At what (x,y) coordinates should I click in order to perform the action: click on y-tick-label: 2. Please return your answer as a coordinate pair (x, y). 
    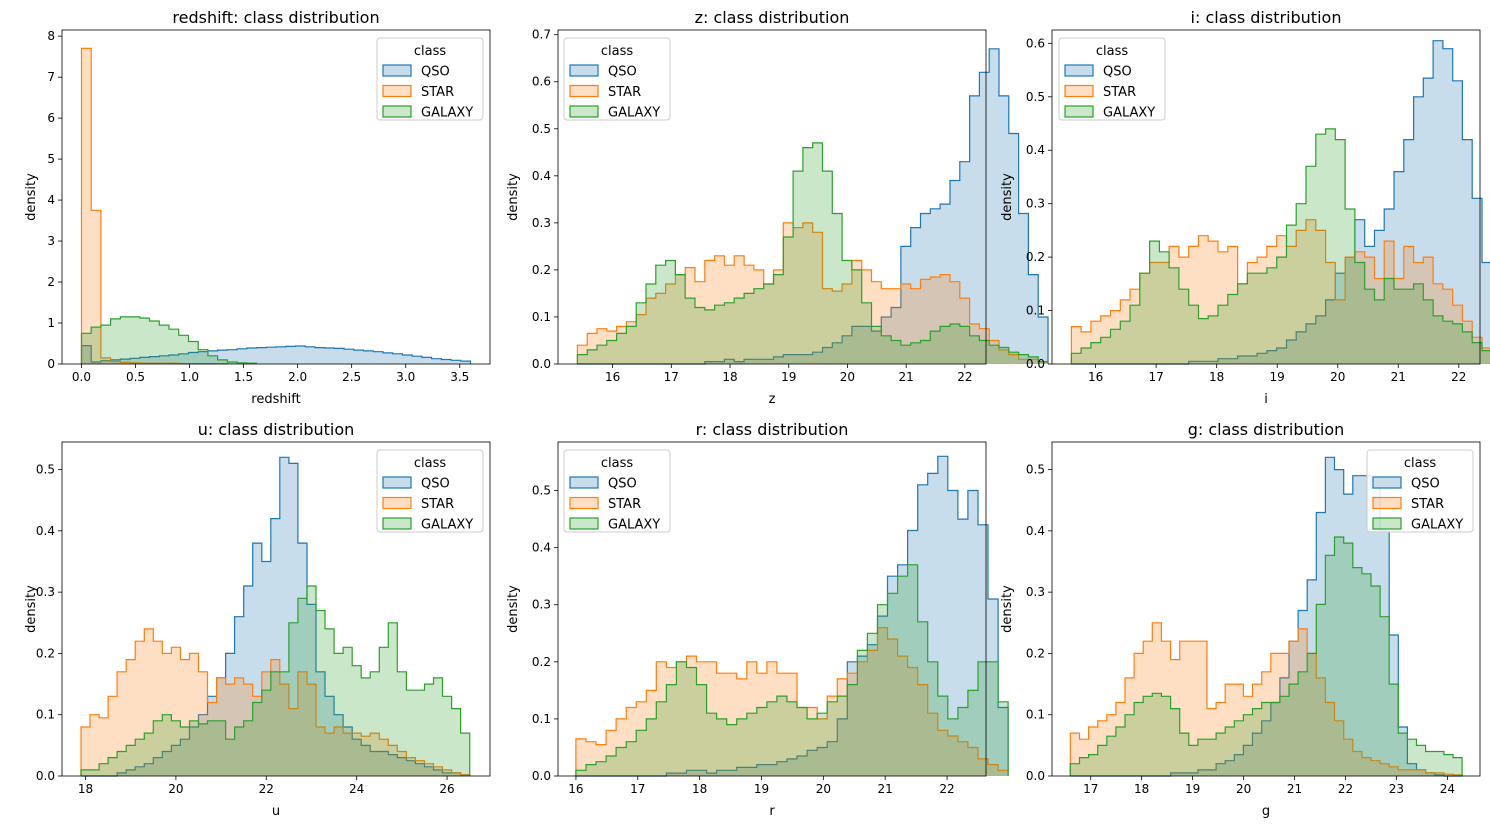
    Looking at the image, I should click on (51, 282).